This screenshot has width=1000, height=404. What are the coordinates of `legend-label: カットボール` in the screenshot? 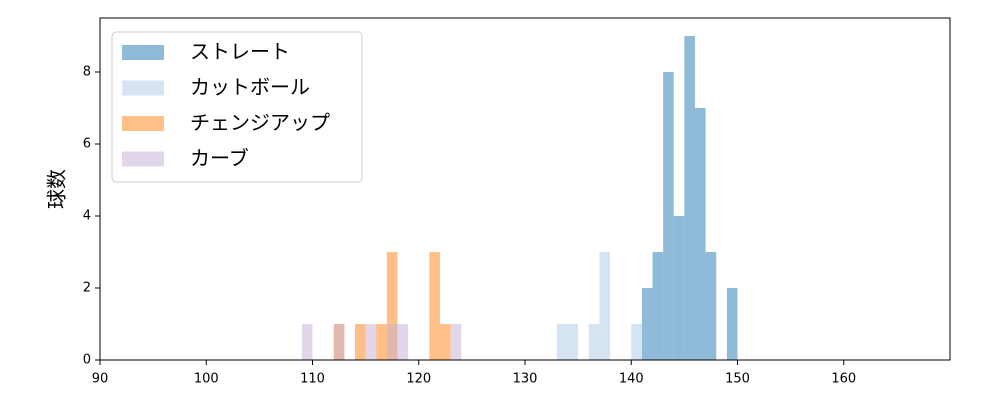 It's located at (250, 87).